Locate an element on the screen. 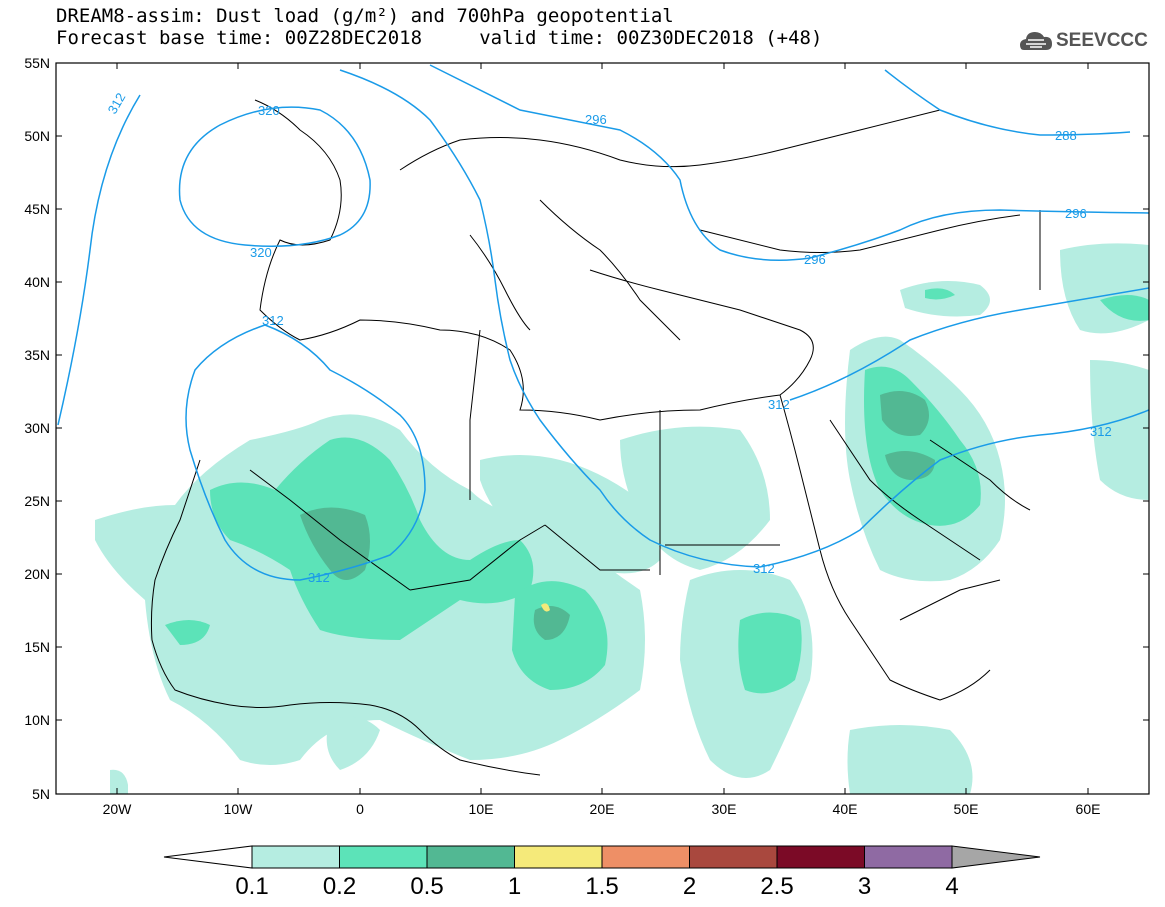 The width and height of the screenshot is (1165, 907). lat-label: 45N is located at coordinates (37, 209).